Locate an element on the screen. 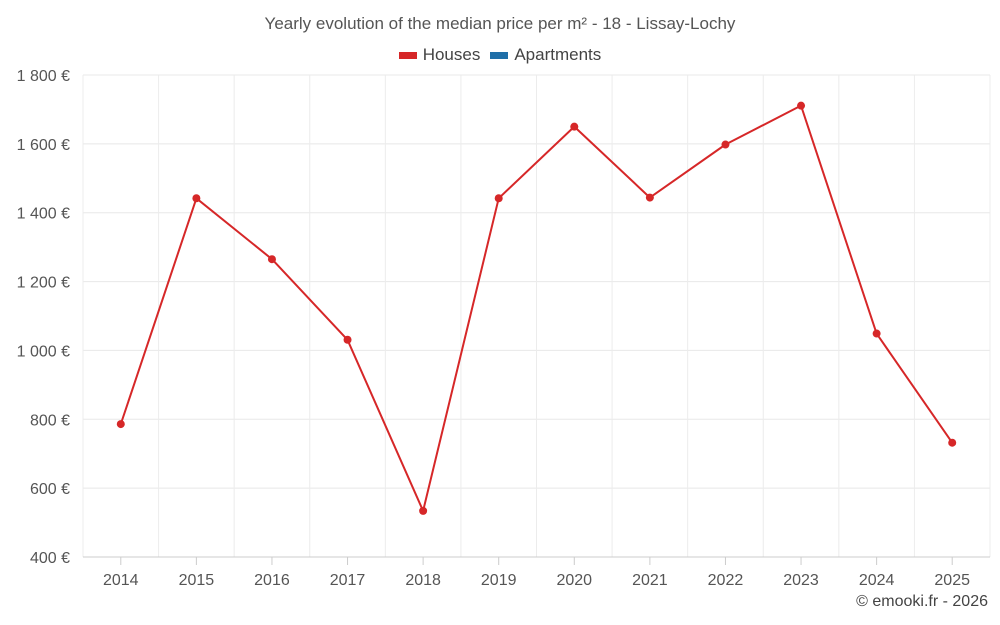 The image size is (1000, 625). legend-item-apartments: Apartments is located at coordinates (545, 55).